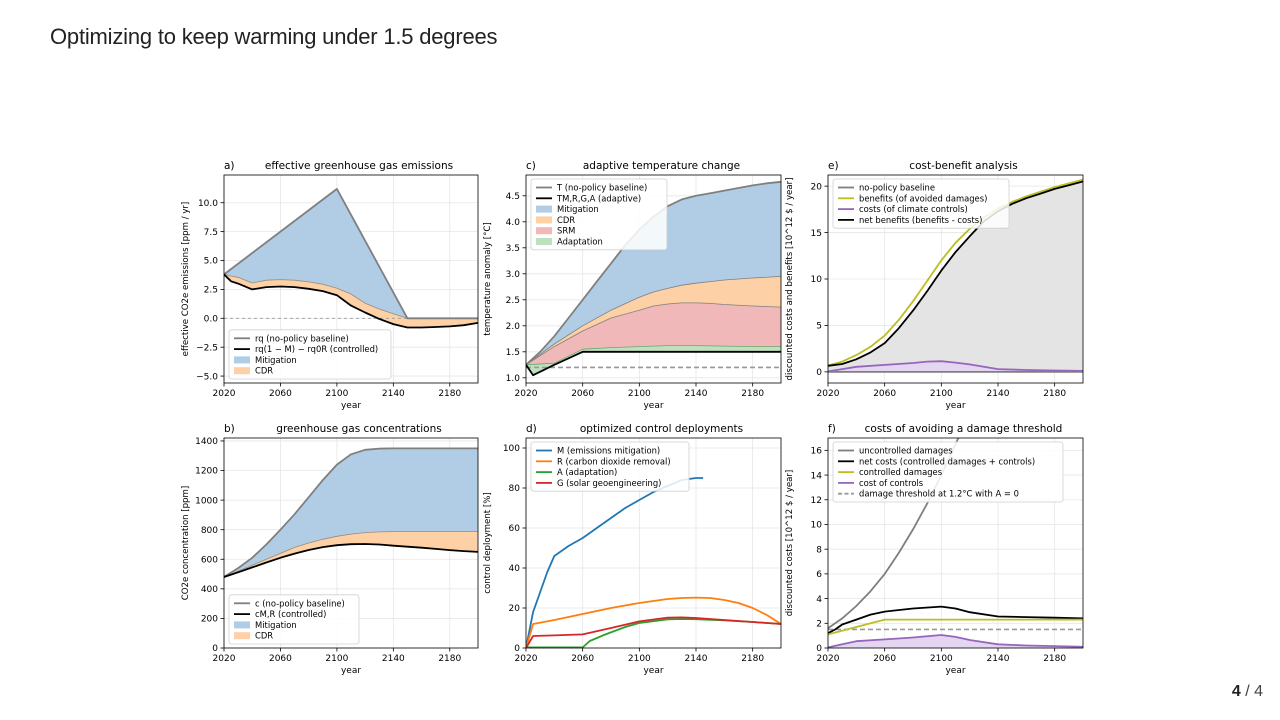 The width and height of the screenshot is (1280, 720). I want to click on y-tick-label: 15, so click(816, 234).